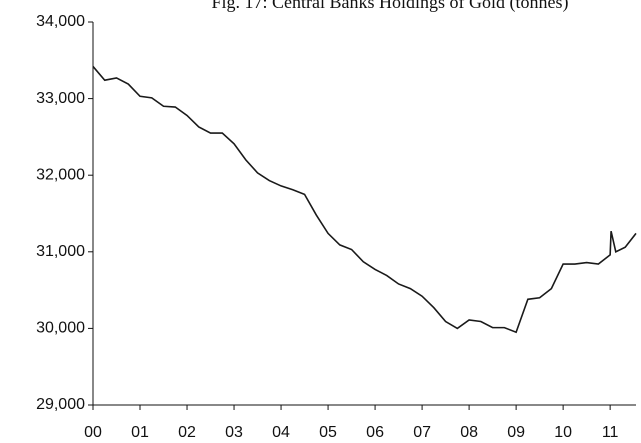  What do you see at coordinates (516, 432) in the screenshot?
I see `x-tick-label: 09` at bounding box center [516, 432].